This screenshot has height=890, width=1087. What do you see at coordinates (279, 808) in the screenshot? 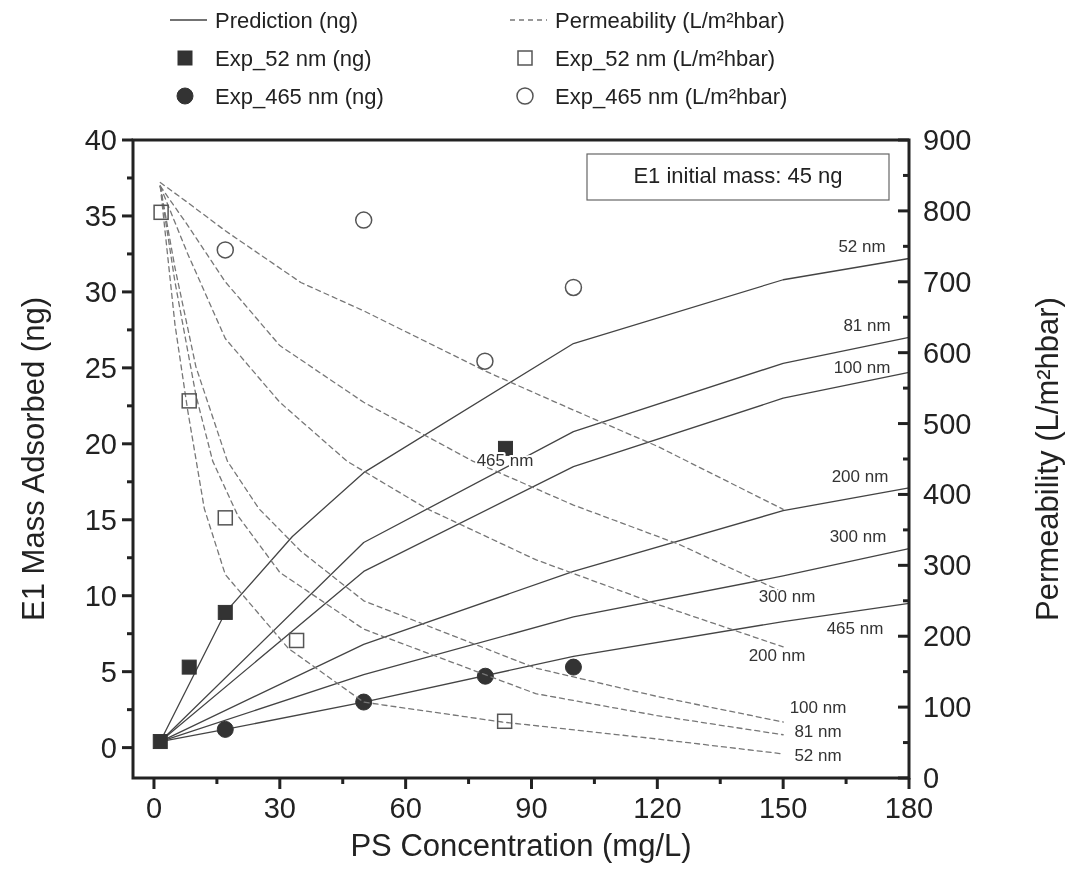
I see `x-tick-label: 30` at bounding box center [279, 808].